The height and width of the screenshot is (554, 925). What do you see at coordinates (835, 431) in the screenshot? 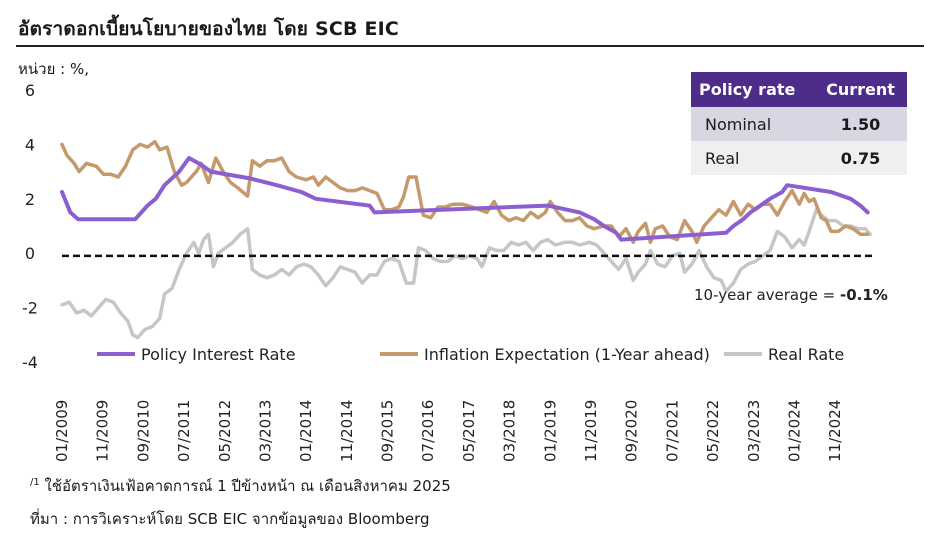
I see `x-tick-label: 11/2024` at bounding box center [835, 431].